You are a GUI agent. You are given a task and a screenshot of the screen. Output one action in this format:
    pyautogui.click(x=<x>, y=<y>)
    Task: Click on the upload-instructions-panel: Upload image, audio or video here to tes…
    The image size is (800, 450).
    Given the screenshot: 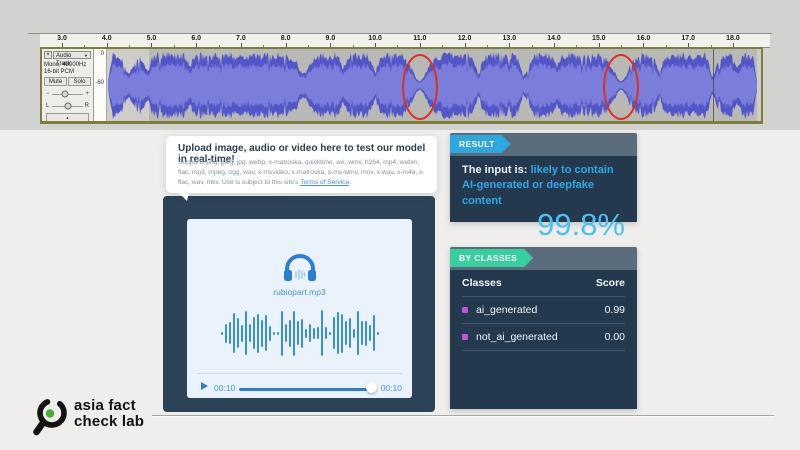 What is the action you would take?
    pyautogui.click(x=301, y=164)
    